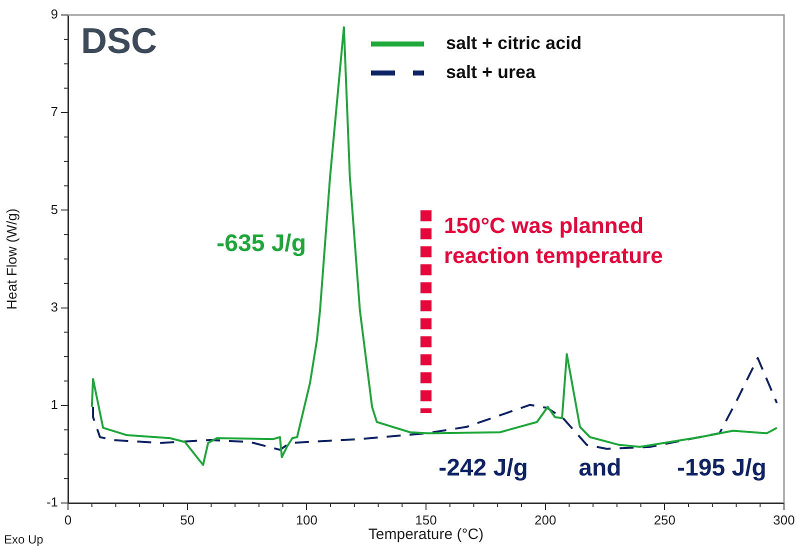 This screenshot has height=548, width=811. What do you see at coordinates (261, 243) in the screenshot?
I see `annotation: -635 J/g` at bounding box center [261, 243].